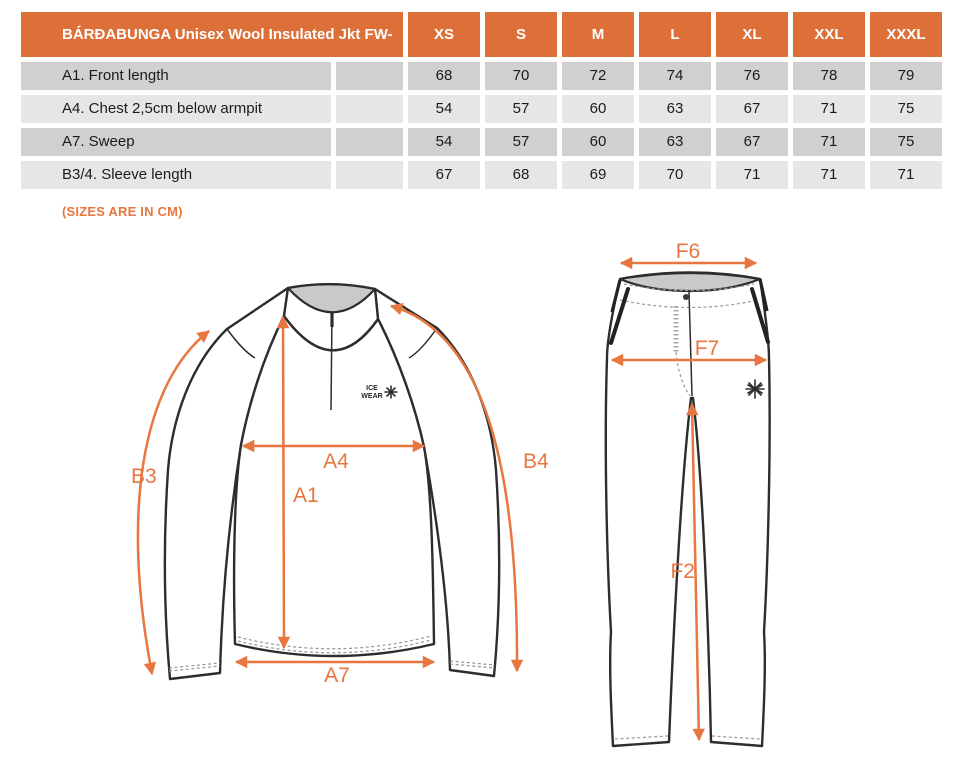 The image size is (967, 780). Describe the element at coordinates (906, 34) in the screenshot. I see `size-col-xxxl: XXXL` at that location.